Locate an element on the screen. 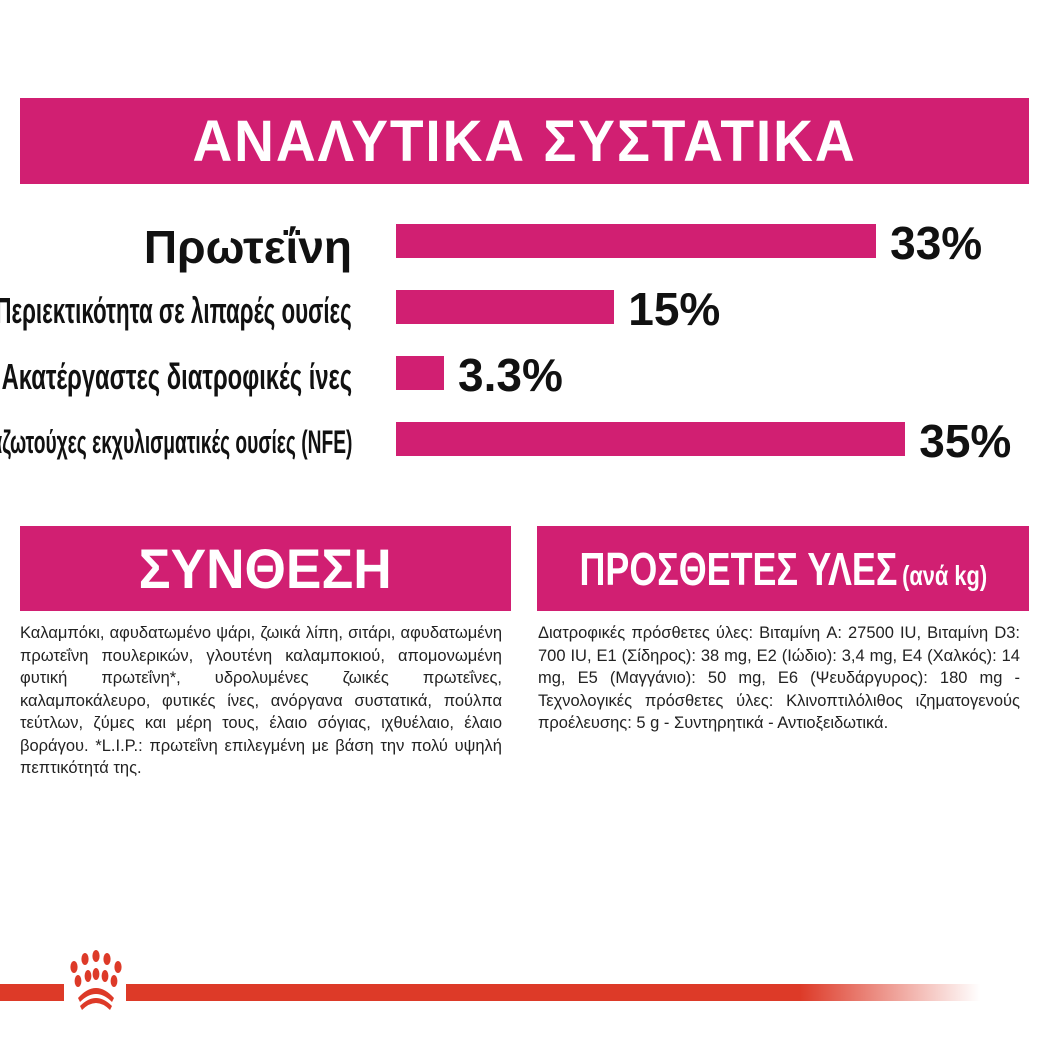  composition-header: ΣΥΝΘΕΣΗ is located at coordinates (265, 568).